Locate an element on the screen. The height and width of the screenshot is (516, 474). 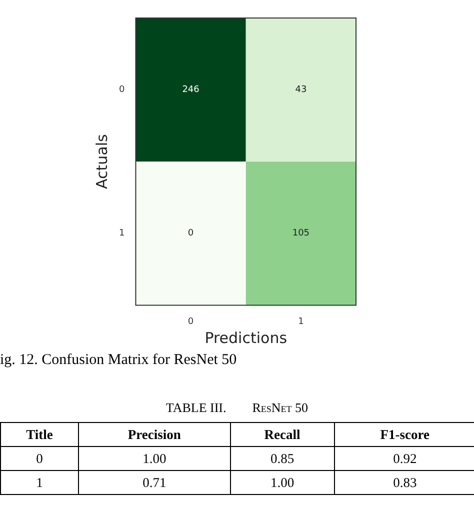
text: 0.71 is located at coordinates (154, 482).